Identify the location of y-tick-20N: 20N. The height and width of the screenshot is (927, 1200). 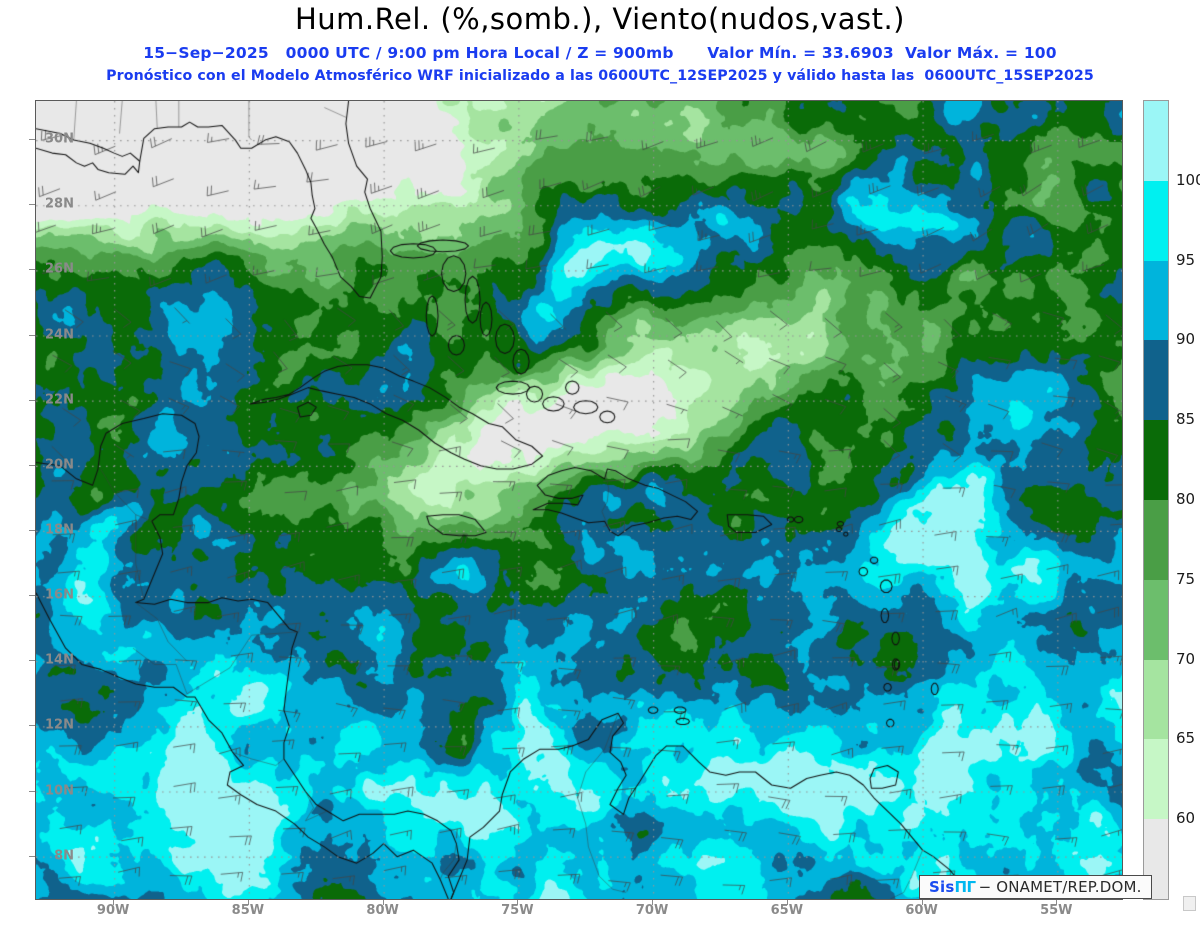
(59, 465).